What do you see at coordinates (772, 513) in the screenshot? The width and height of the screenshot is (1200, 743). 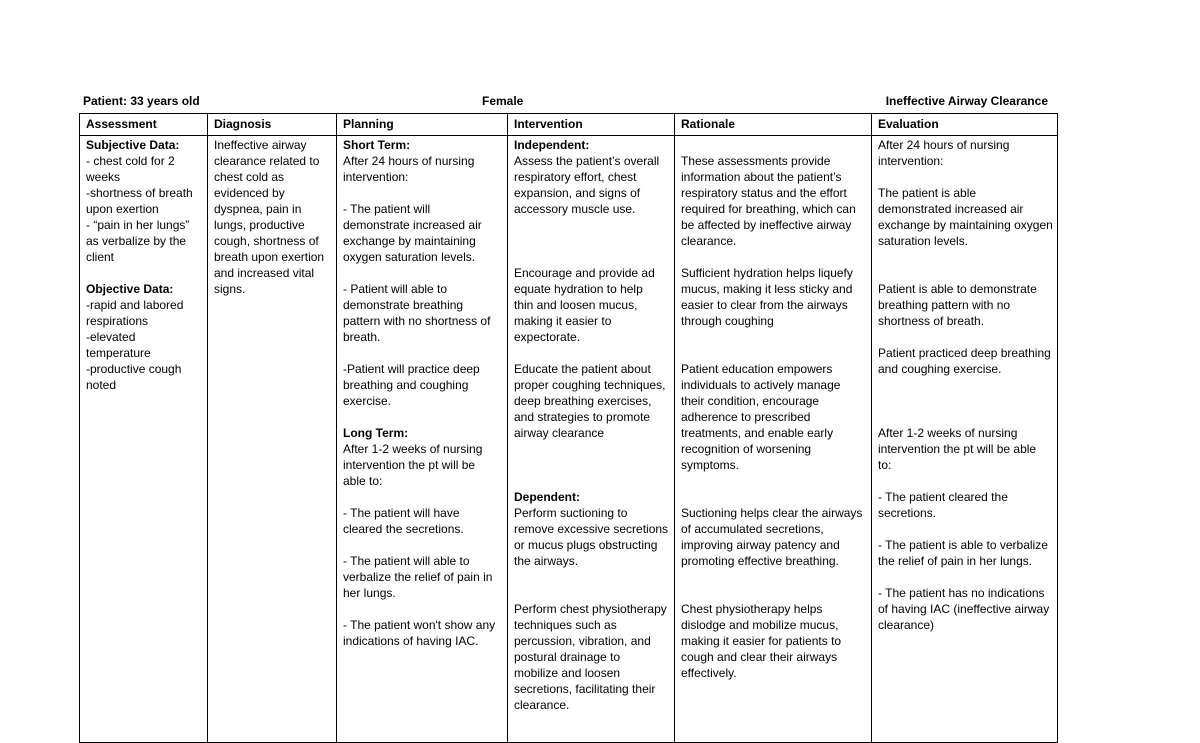 I see `text-line: Suctioning helps clear the airways` at bounding box center [772, 513].